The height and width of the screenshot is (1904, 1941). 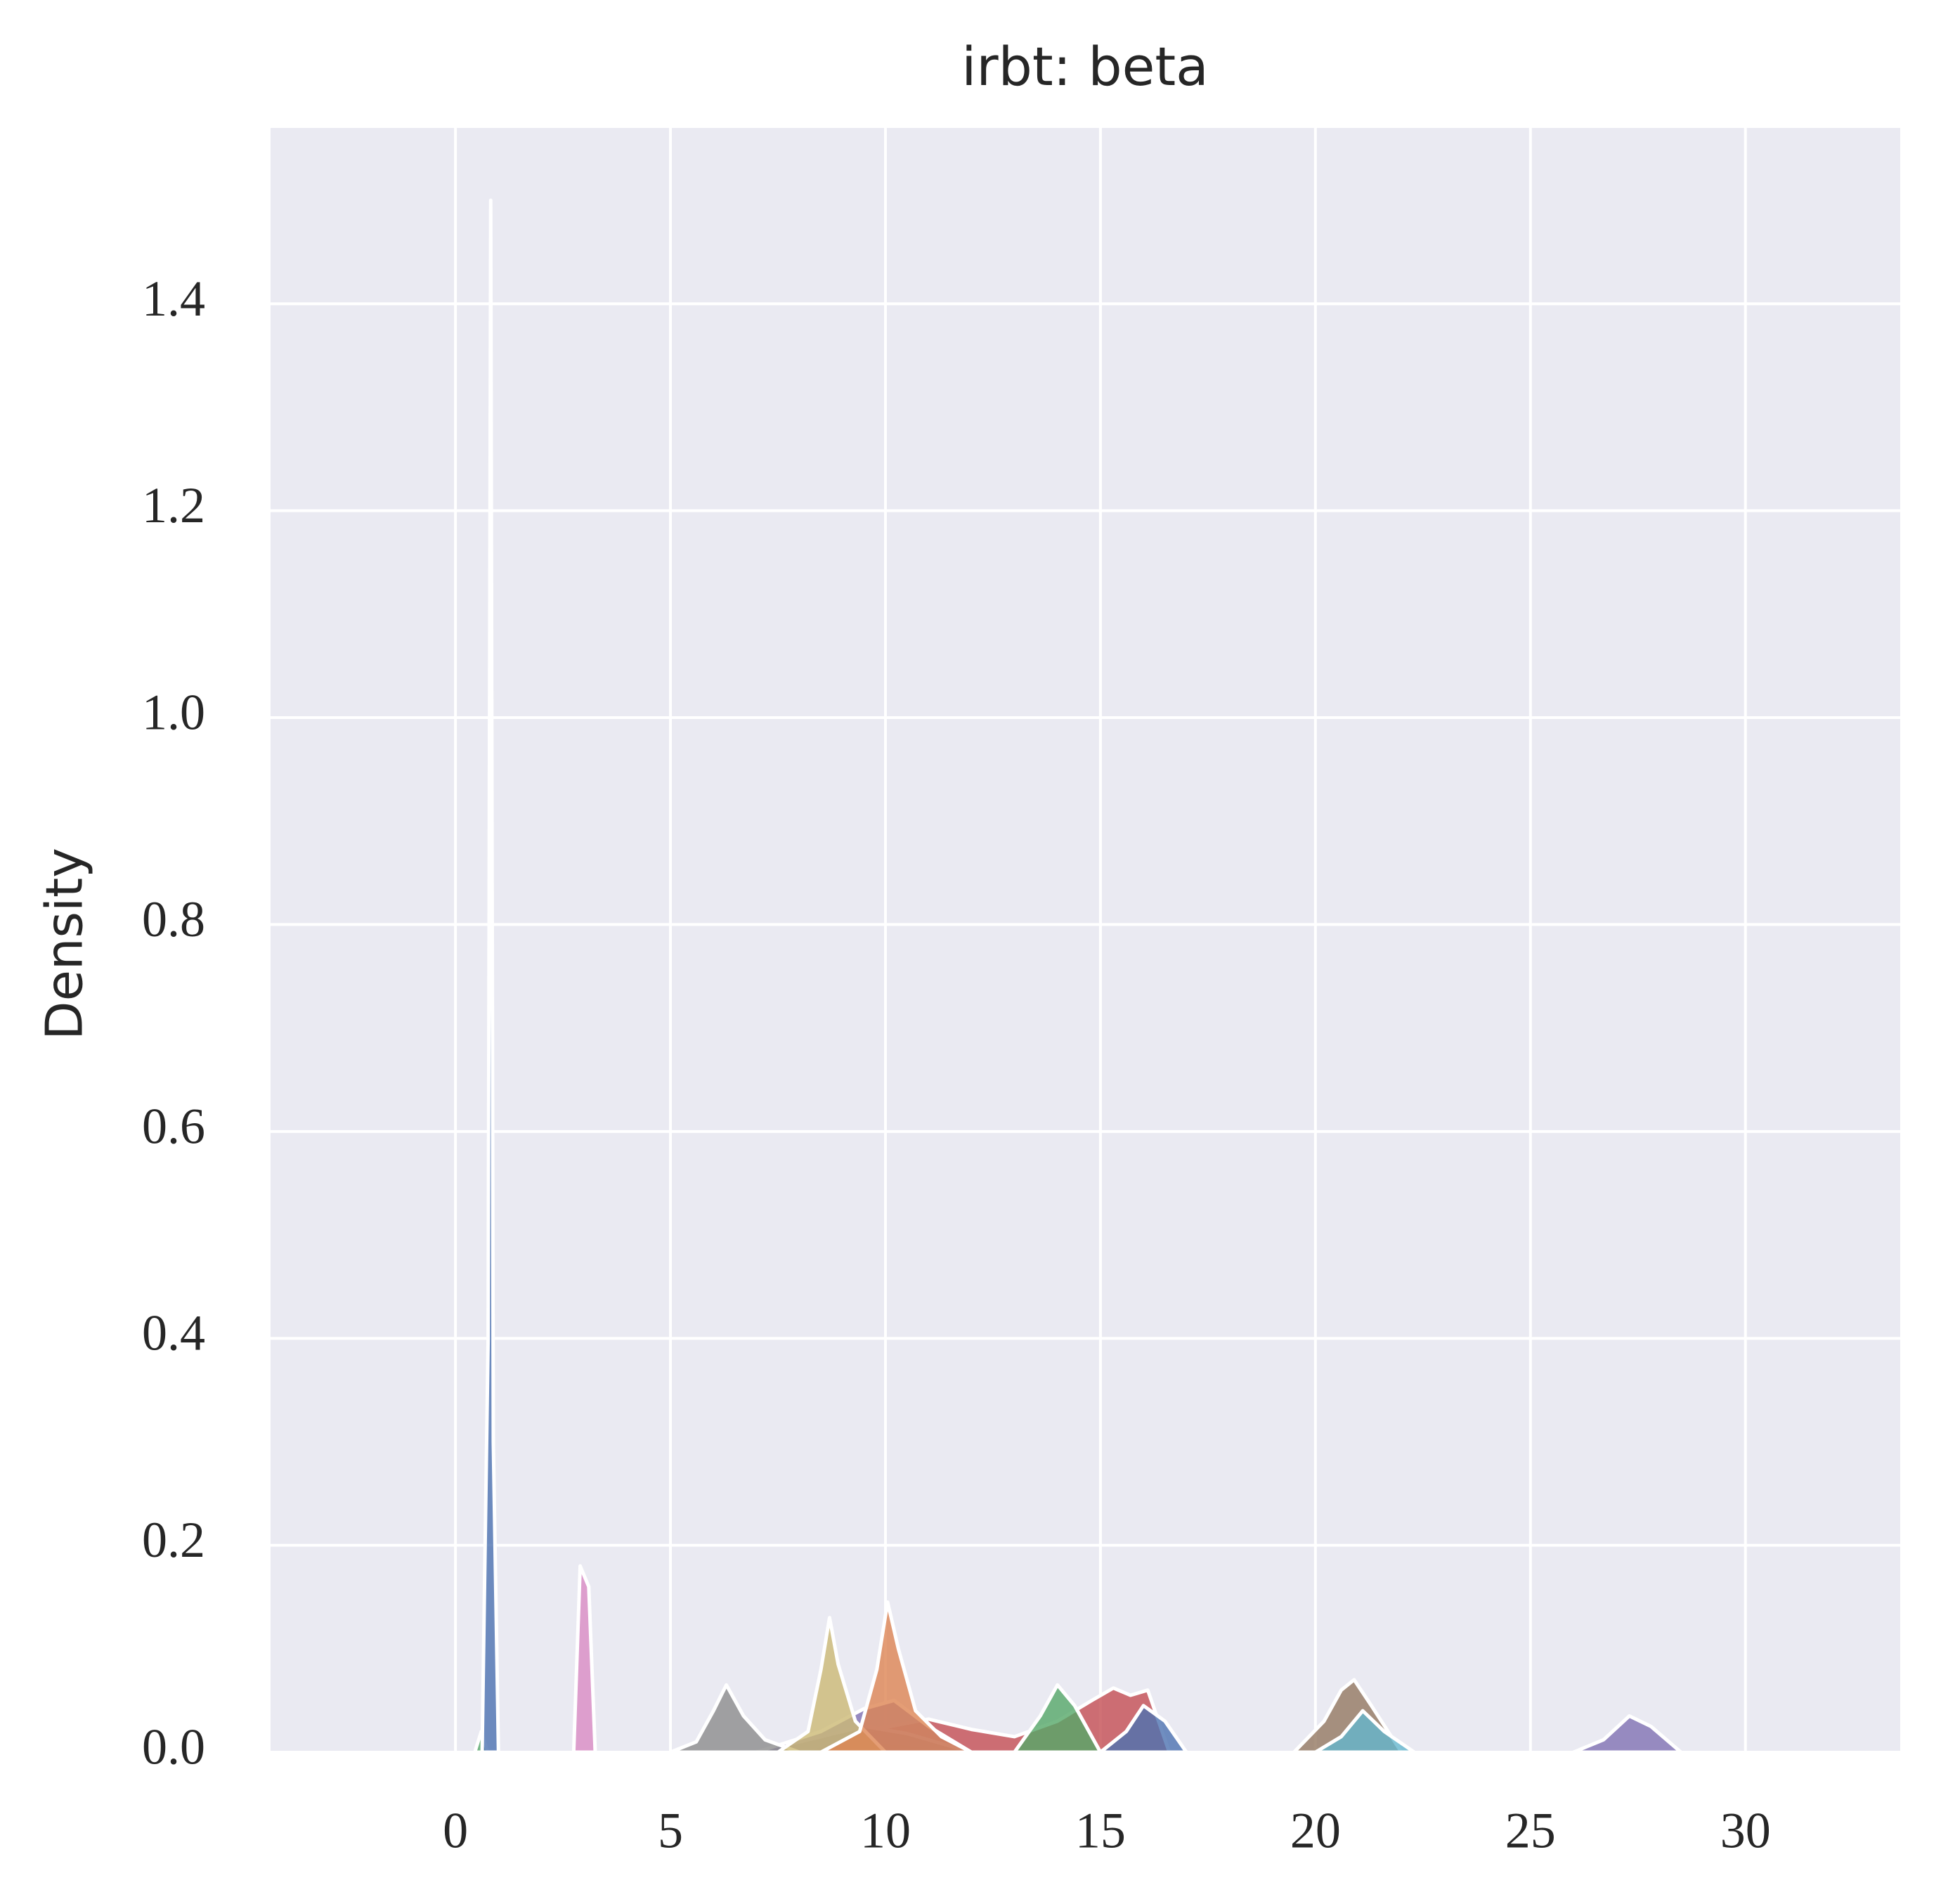 What do you see at coordinates (64, 944) in the screenshot?
I see `y-axis-label: Density` at bounding box center [64, 944].